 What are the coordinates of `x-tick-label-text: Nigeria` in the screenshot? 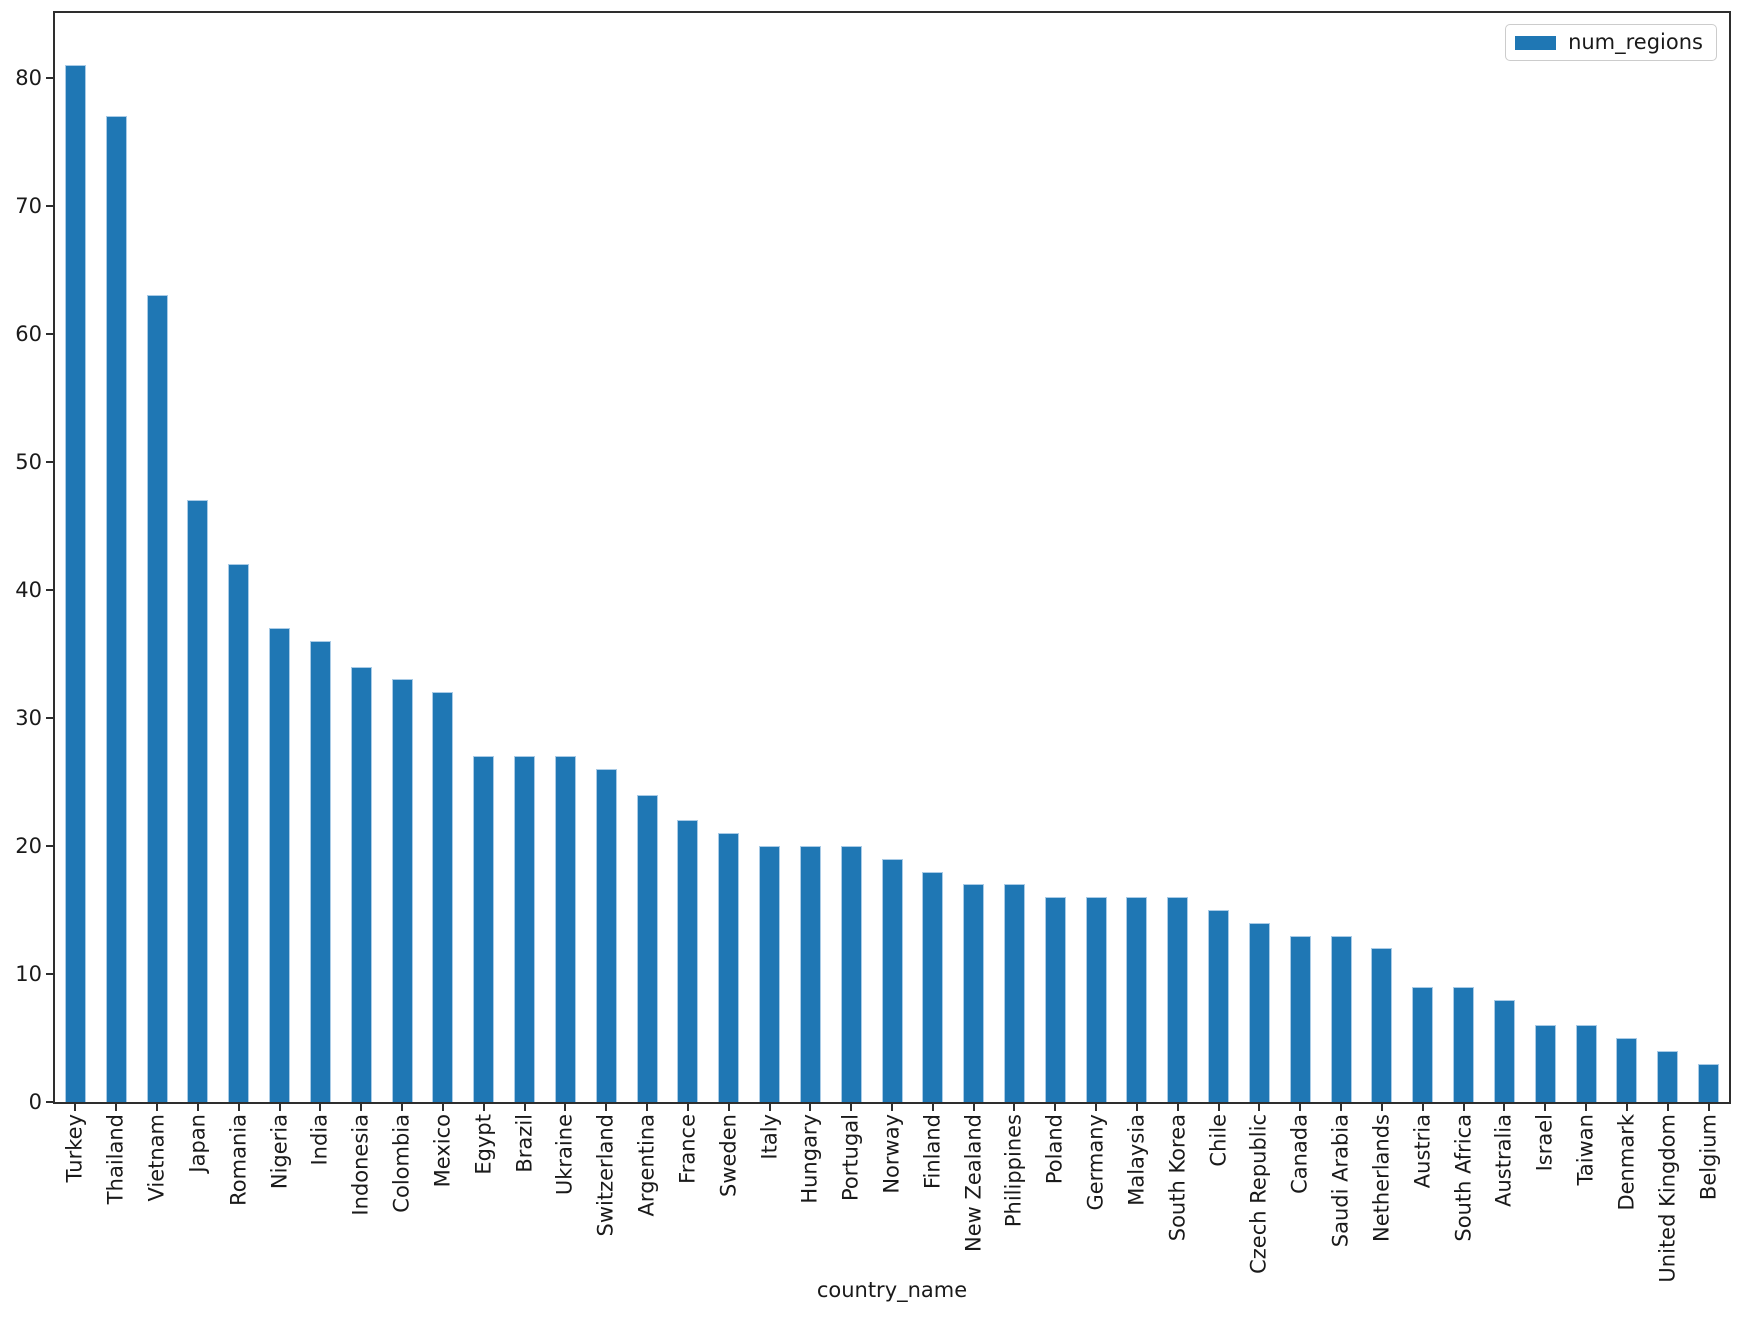 It's located at (279, 1152).